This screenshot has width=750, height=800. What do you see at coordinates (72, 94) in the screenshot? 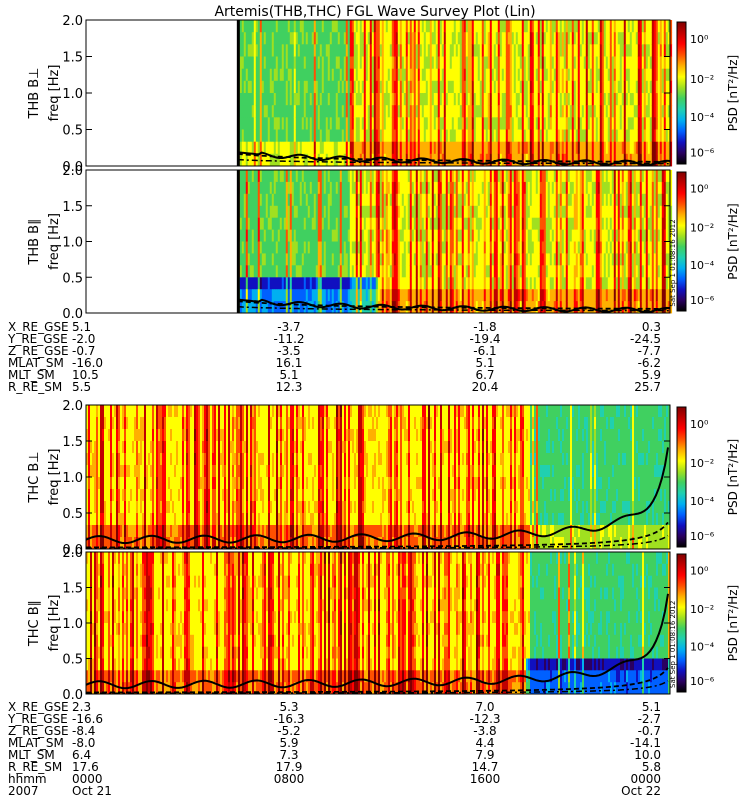
I see `y-tick-label: 1.0` at bounding box center [72, 94].